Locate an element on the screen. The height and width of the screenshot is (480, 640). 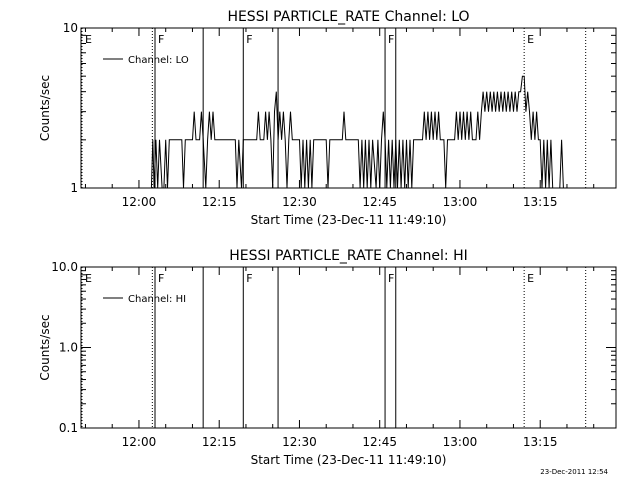
y-tick-label: 10.0 is located at coordinates (64, 267).